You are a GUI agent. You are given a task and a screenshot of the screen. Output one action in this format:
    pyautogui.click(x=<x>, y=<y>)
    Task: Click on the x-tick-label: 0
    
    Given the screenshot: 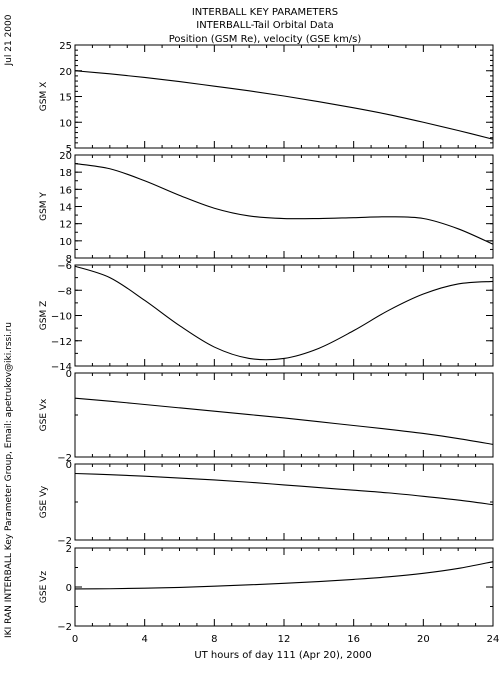 What is the action you would take?
    pyautogui.click(x=75, y=639)
    